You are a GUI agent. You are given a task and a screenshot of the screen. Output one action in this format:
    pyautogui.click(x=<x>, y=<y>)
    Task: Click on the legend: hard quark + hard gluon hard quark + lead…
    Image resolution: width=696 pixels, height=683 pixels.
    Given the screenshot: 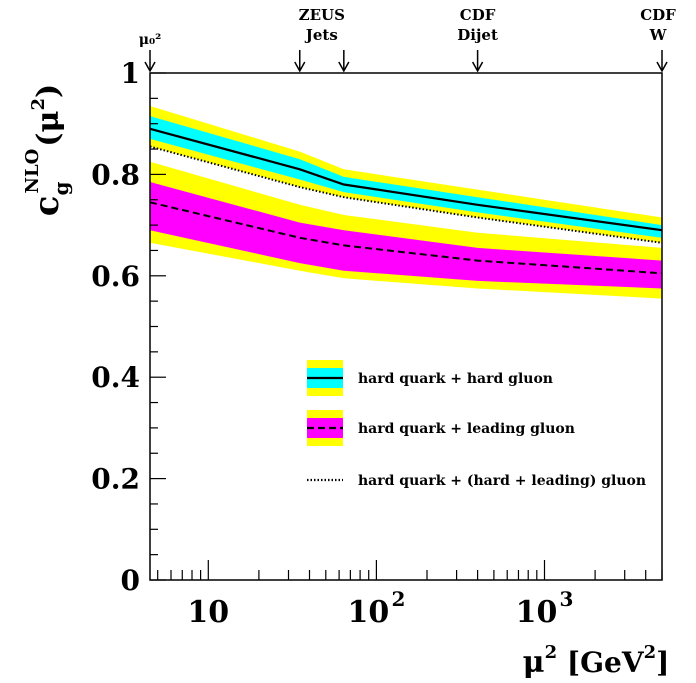 What is the action you would take?
    pyautogui.click(x=476, y=424)
    